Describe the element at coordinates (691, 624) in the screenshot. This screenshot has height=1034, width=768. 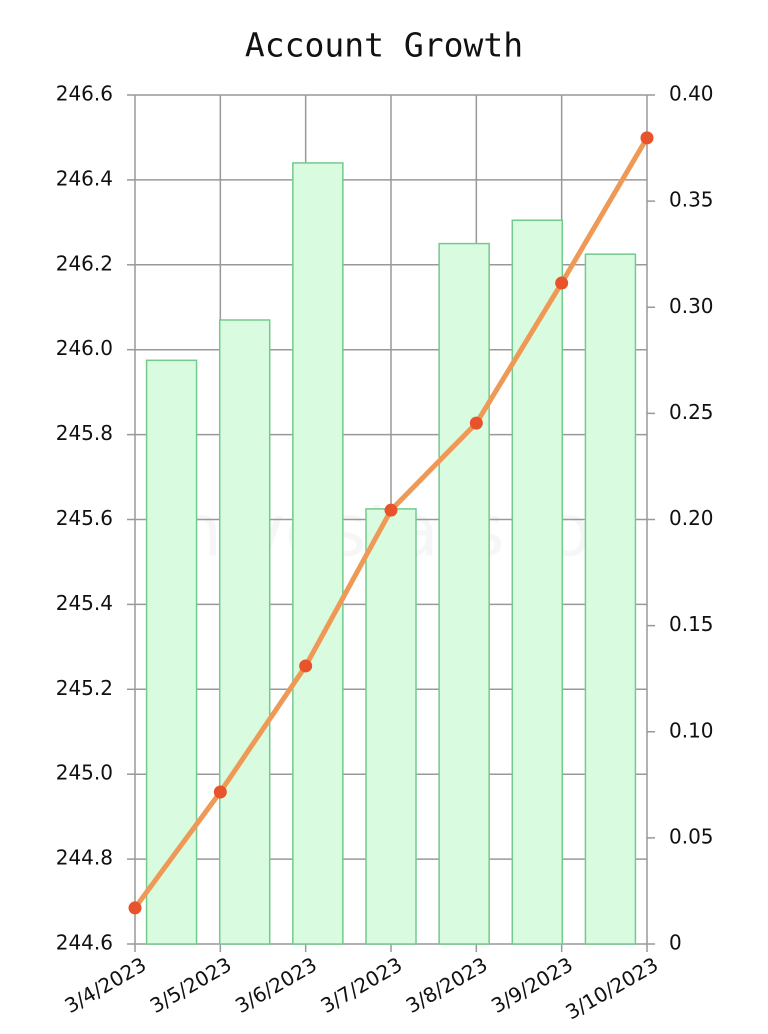
I see `y2-tick-label: 0.15` at that location.